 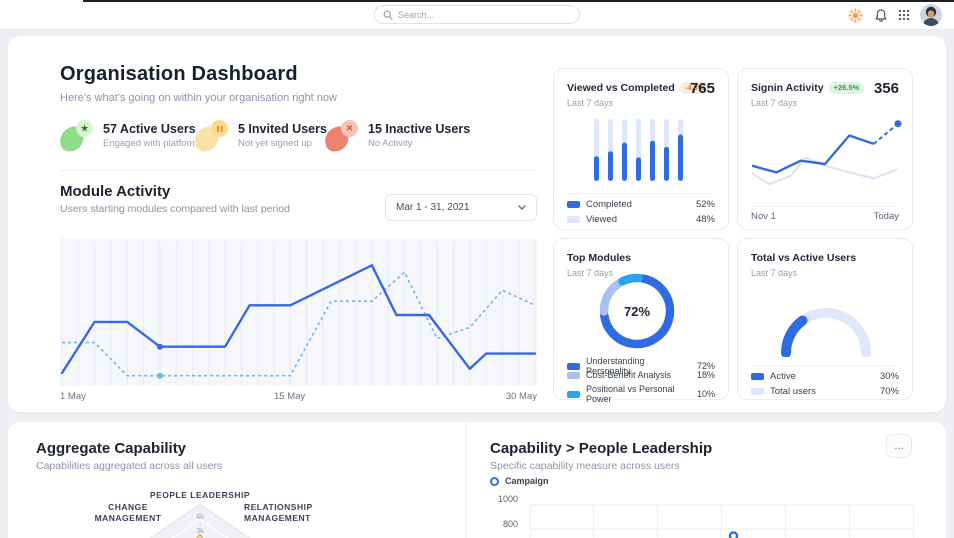 I want to click on module-activity-chart, so click(x=298, y=312).